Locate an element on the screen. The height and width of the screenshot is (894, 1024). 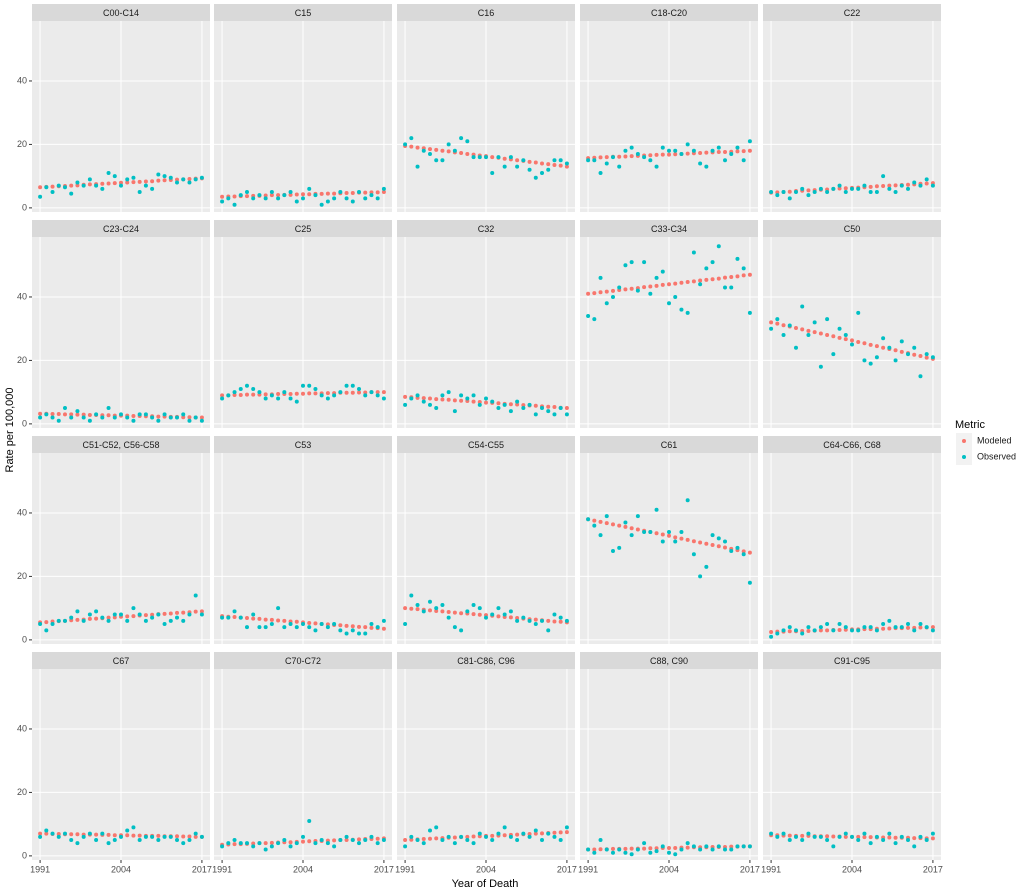
x-tick-label: 2004 is located at coordinates (852, 869).